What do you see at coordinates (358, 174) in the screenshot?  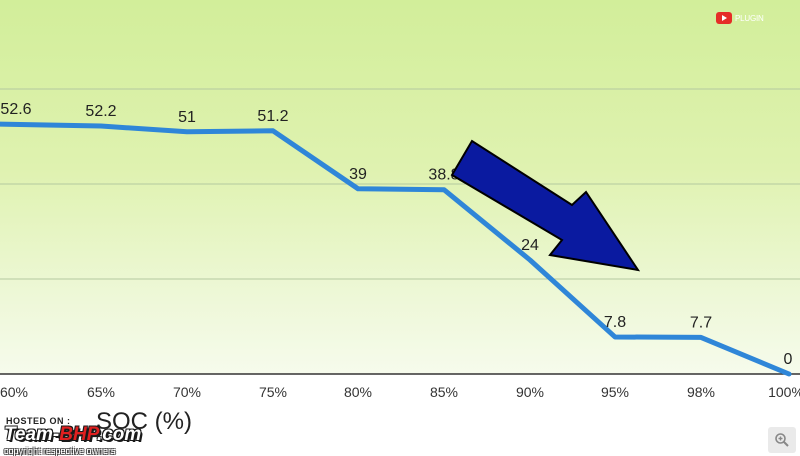 I see `data-label: 39` at bounding box center [358, 174].